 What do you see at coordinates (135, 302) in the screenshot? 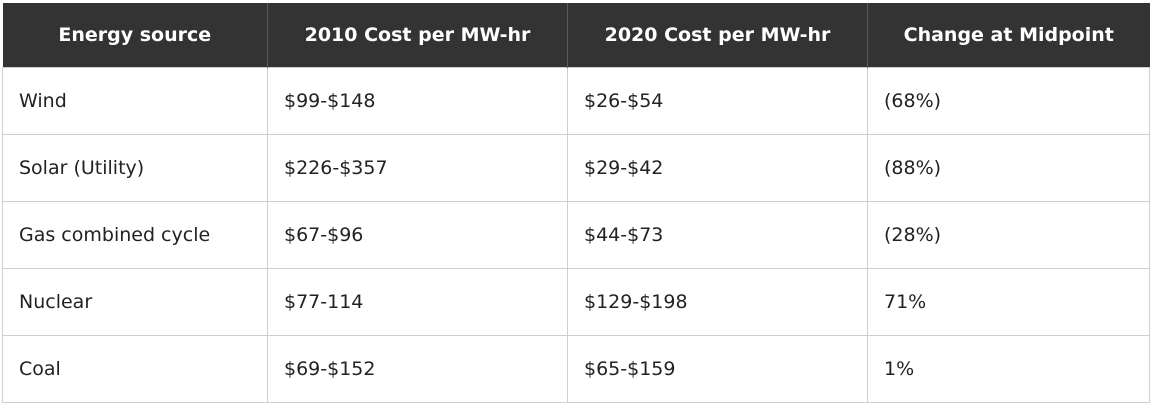
I see `cell-energy-source: Nuclear` at bounding box center [135, 302].